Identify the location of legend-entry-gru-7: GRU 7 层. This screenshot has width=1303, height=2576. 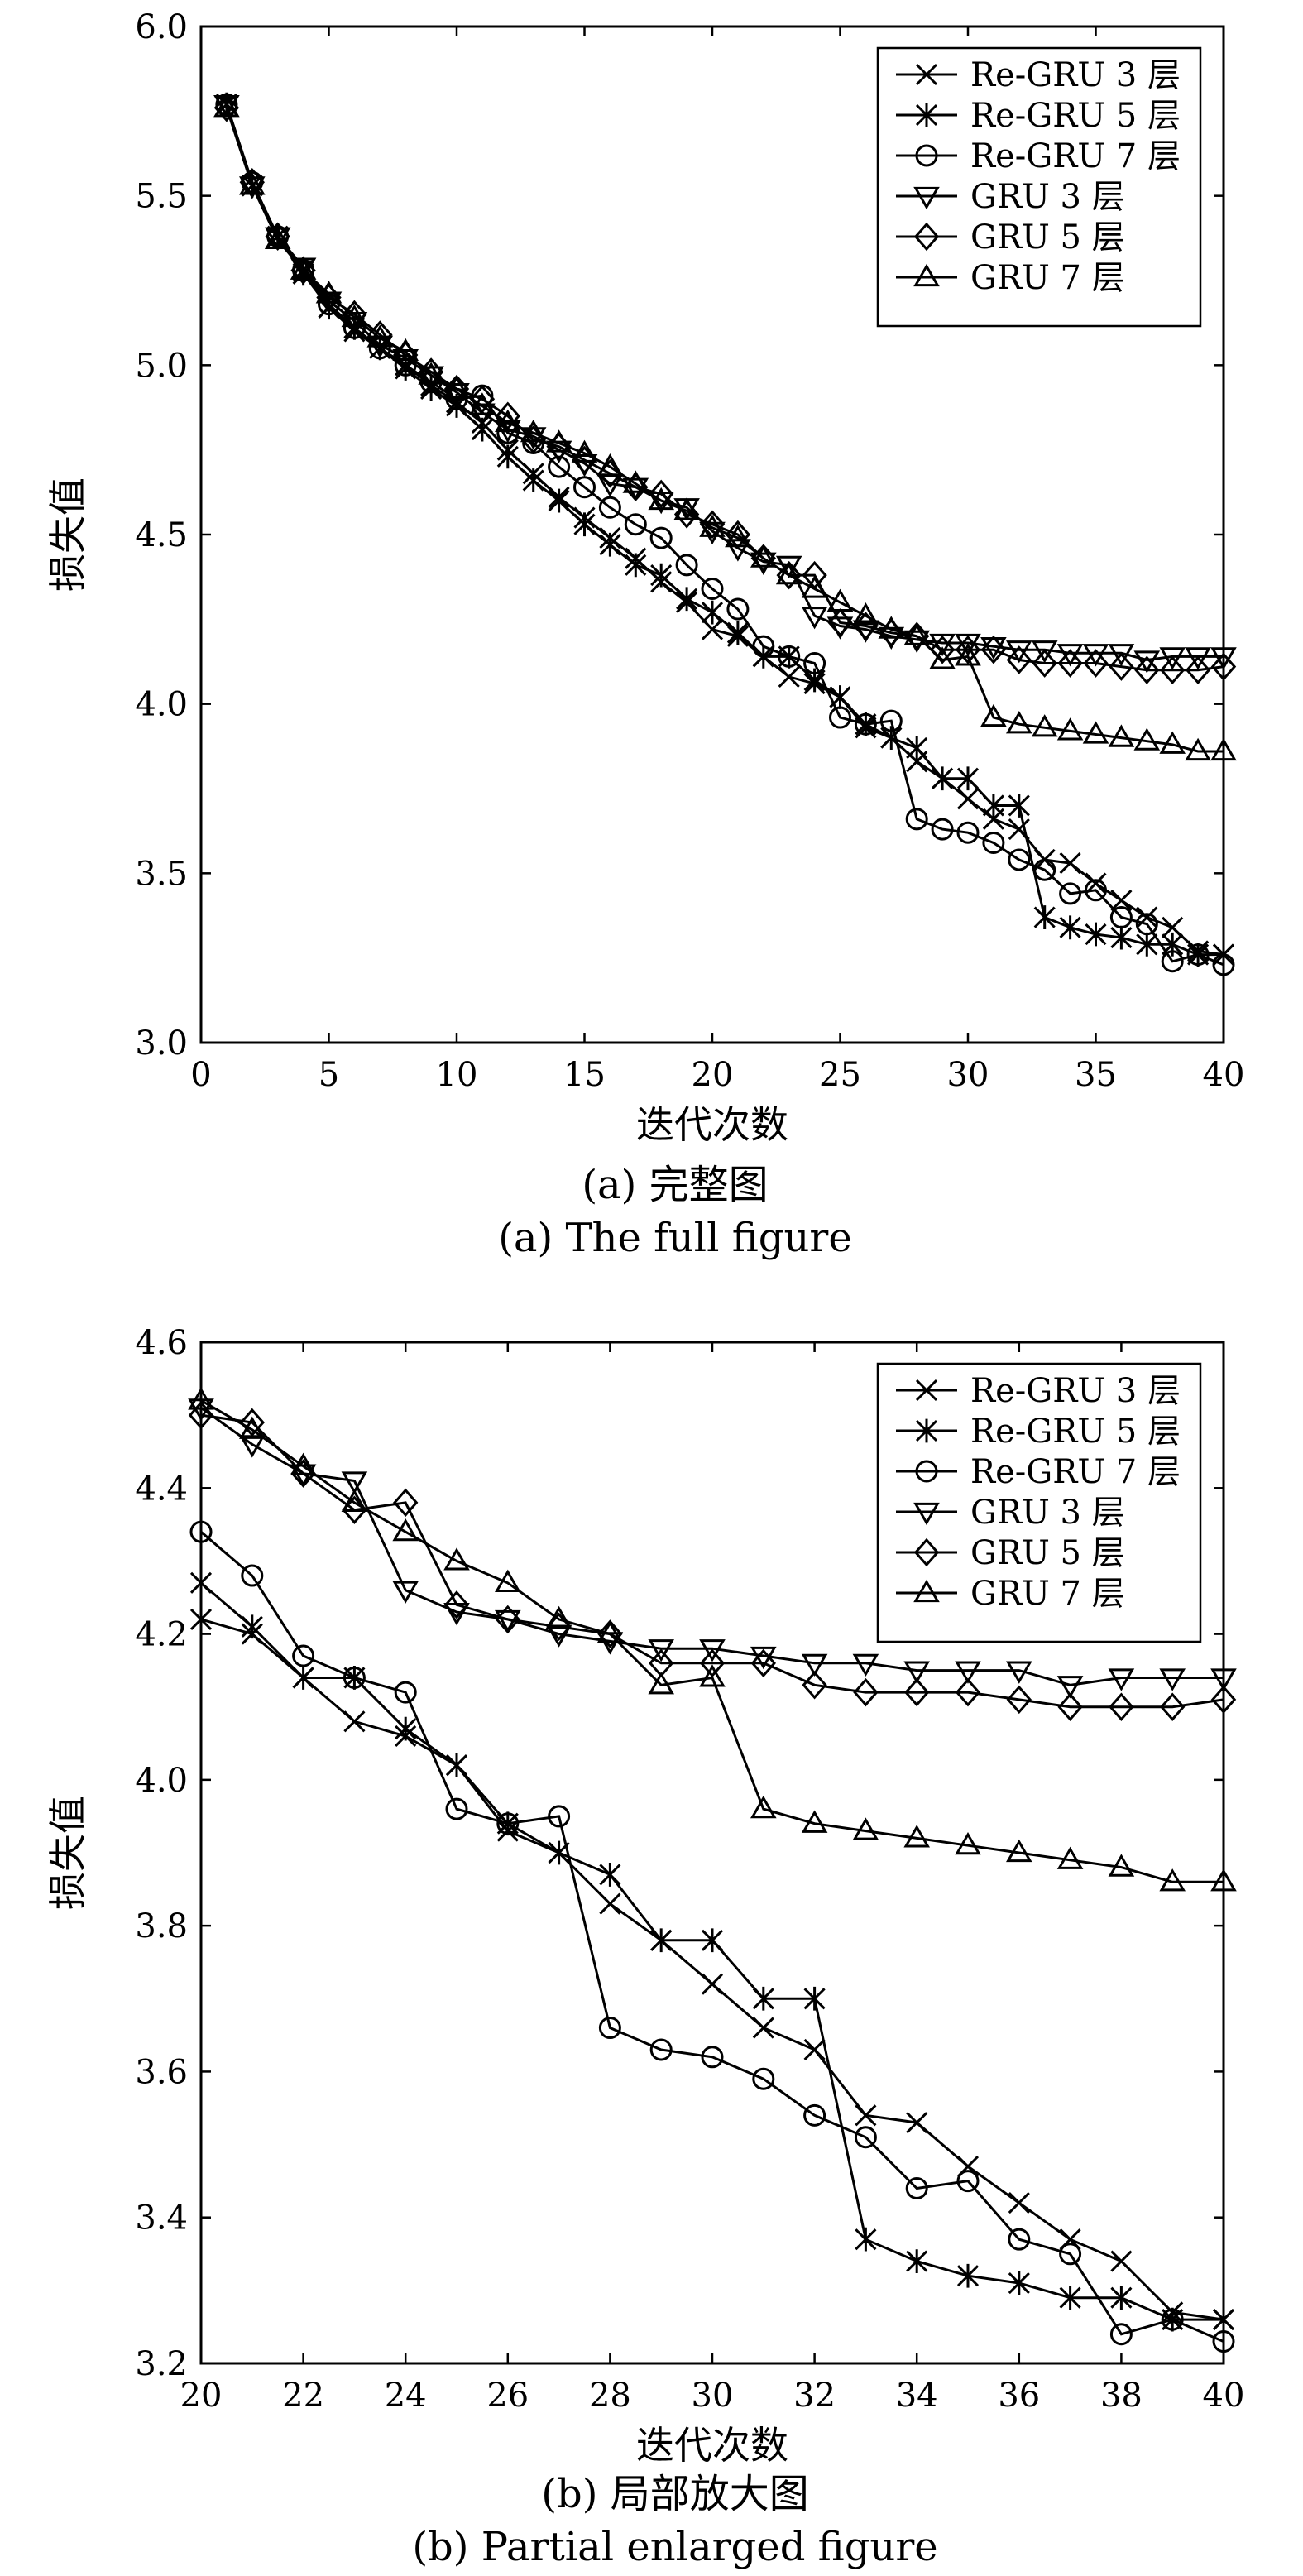
(1010, 1594).